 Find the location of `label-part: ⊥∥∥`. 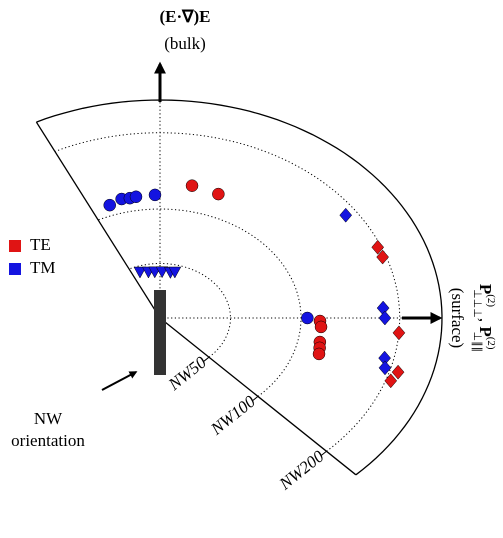

label-part: ⊥∥∥ is located at coordinates (477, 342).